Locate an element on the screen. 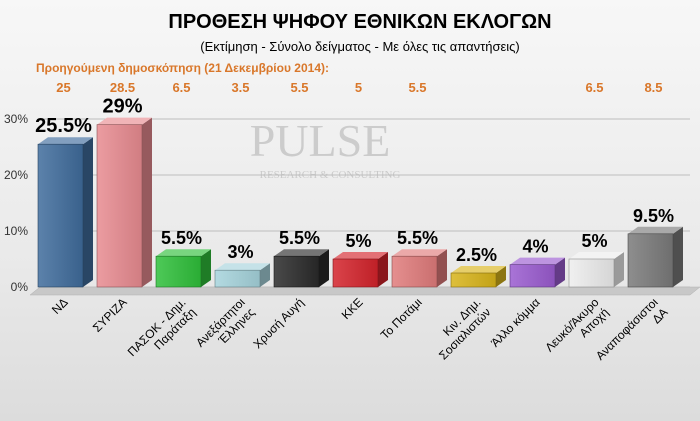 This screenshot has height=421, width=700. value-label: 25.5% is located at coordinates (63, 126).